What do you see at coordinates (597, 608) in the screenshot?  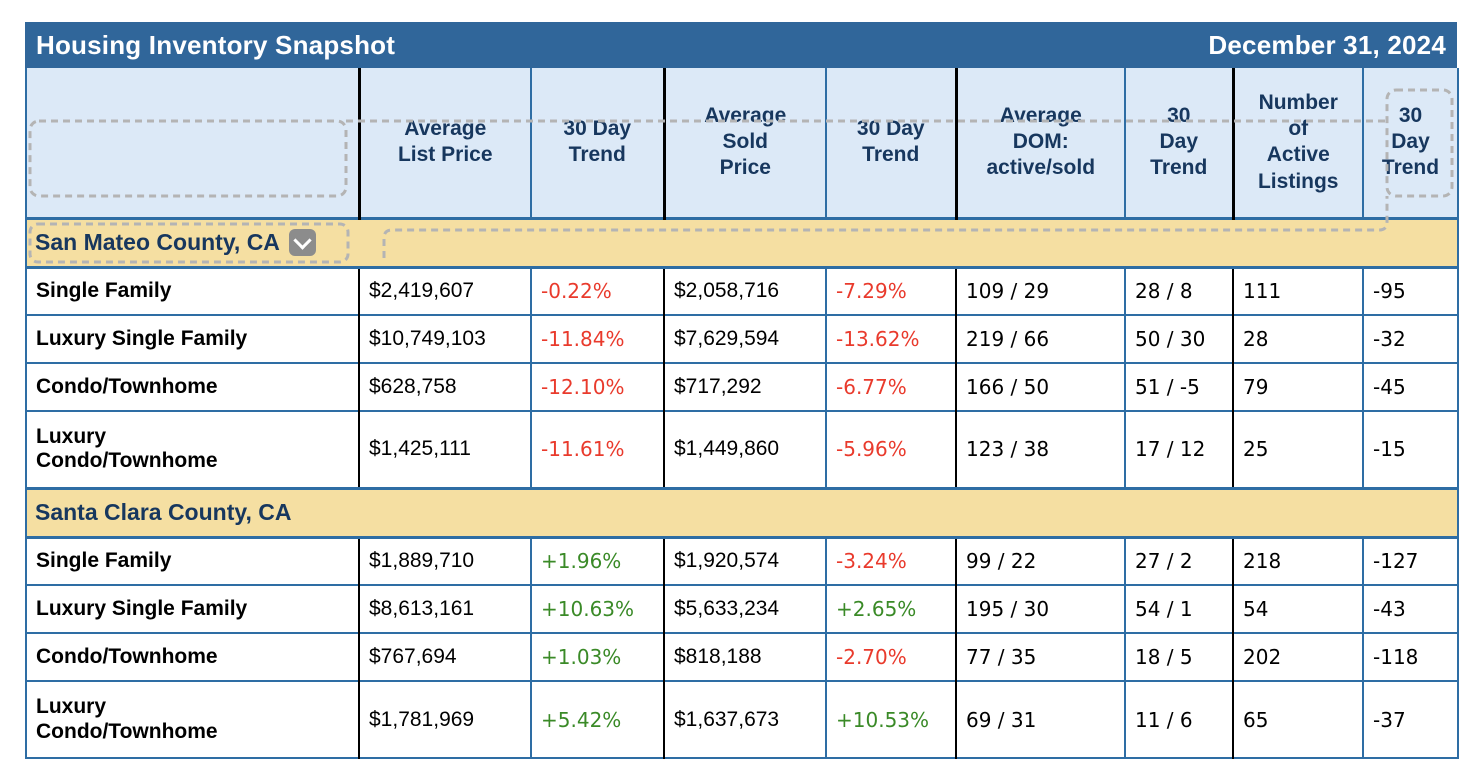 I see `list-trend: +10.63%` at bounding box center [597, 608].